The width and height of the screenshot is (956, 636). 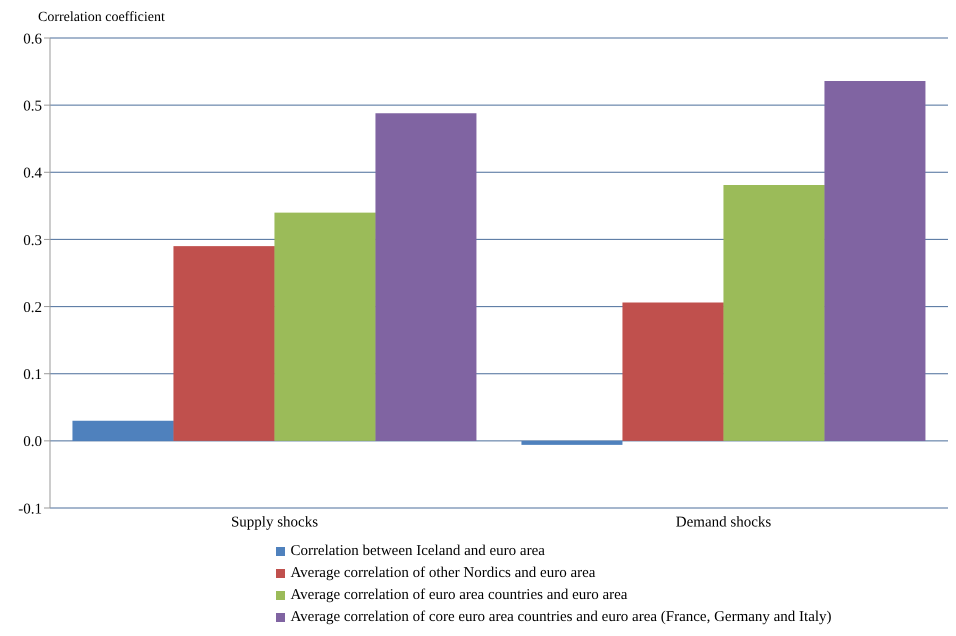 I want to click on x-tick-label: Supply shocks, so click(x=274, y=522).